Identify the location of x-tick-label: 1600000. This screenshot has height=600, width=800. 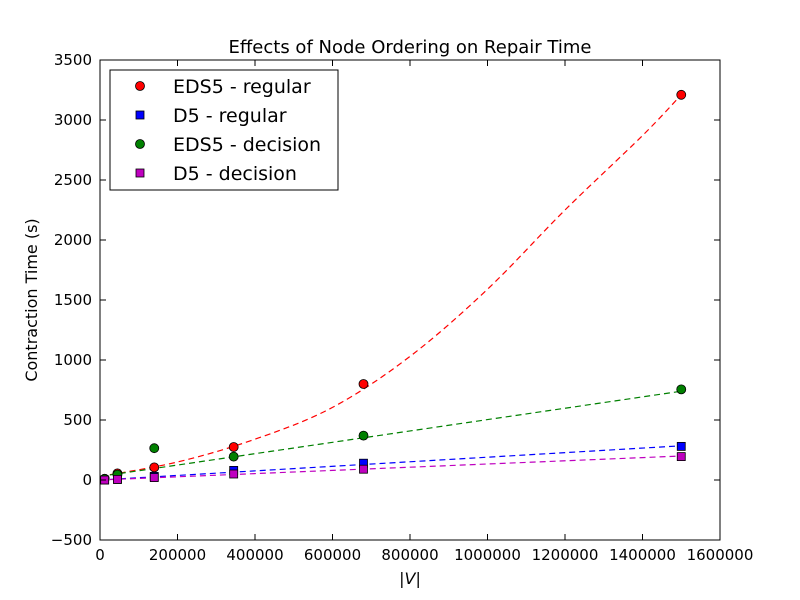
(720, 555).